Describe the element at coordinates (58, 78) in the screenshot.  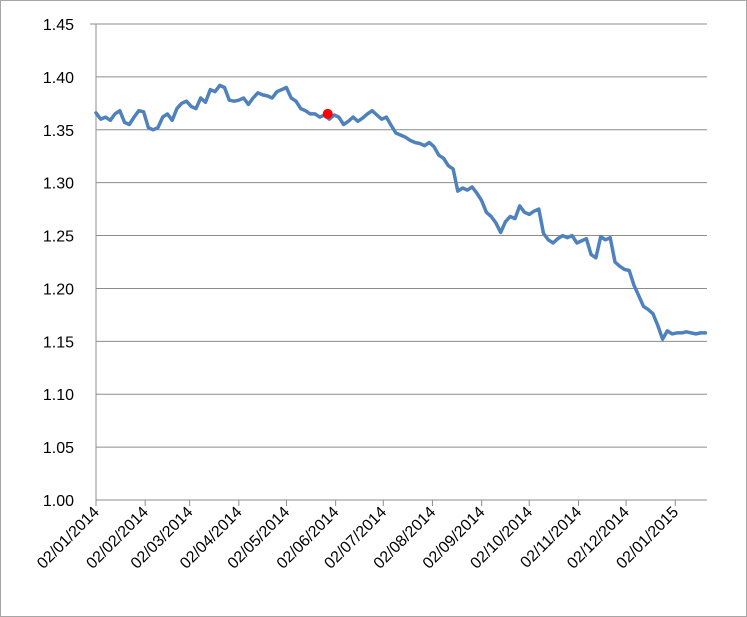
I see `y-tick-label: 1.40` at that location.